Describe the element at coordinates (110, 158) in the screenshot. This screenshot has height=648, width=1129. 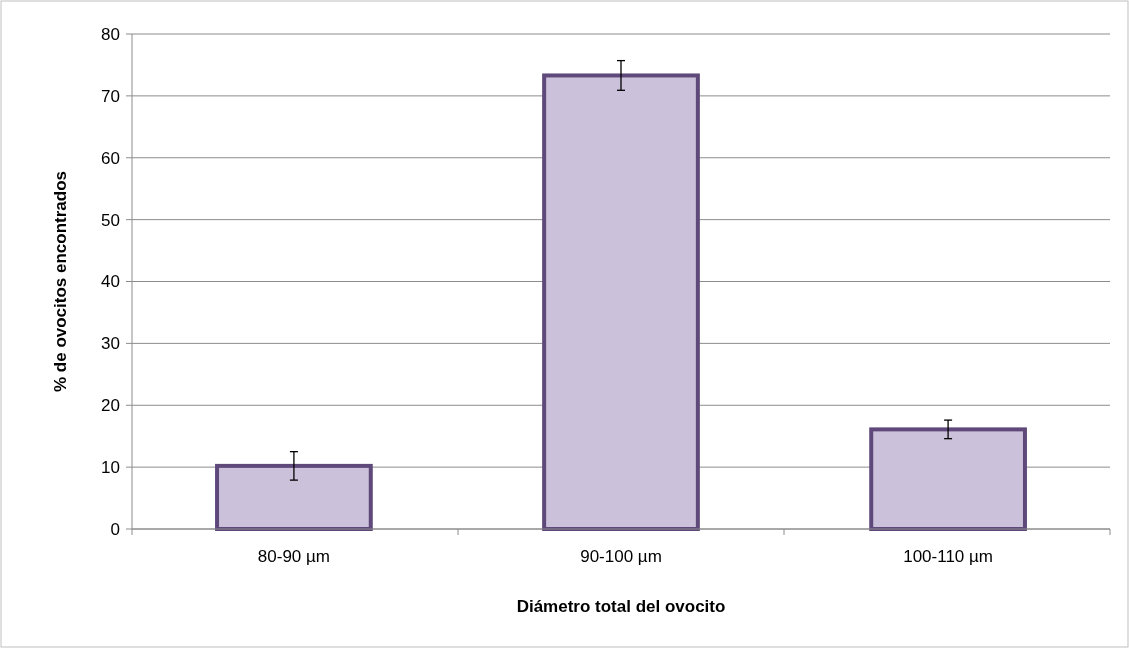
I see `y-tick-label: 60` at that location.